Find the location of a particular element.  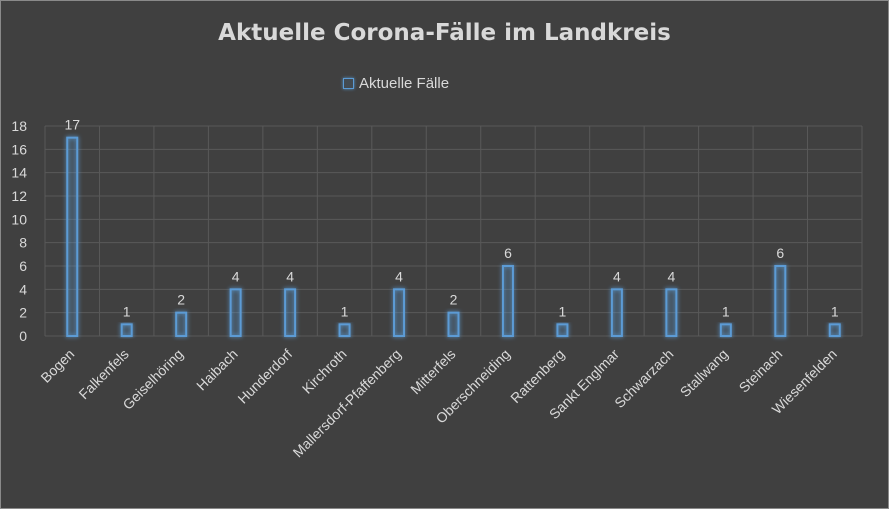

y-tick-label: 10 is located at coordinates (19, 219).